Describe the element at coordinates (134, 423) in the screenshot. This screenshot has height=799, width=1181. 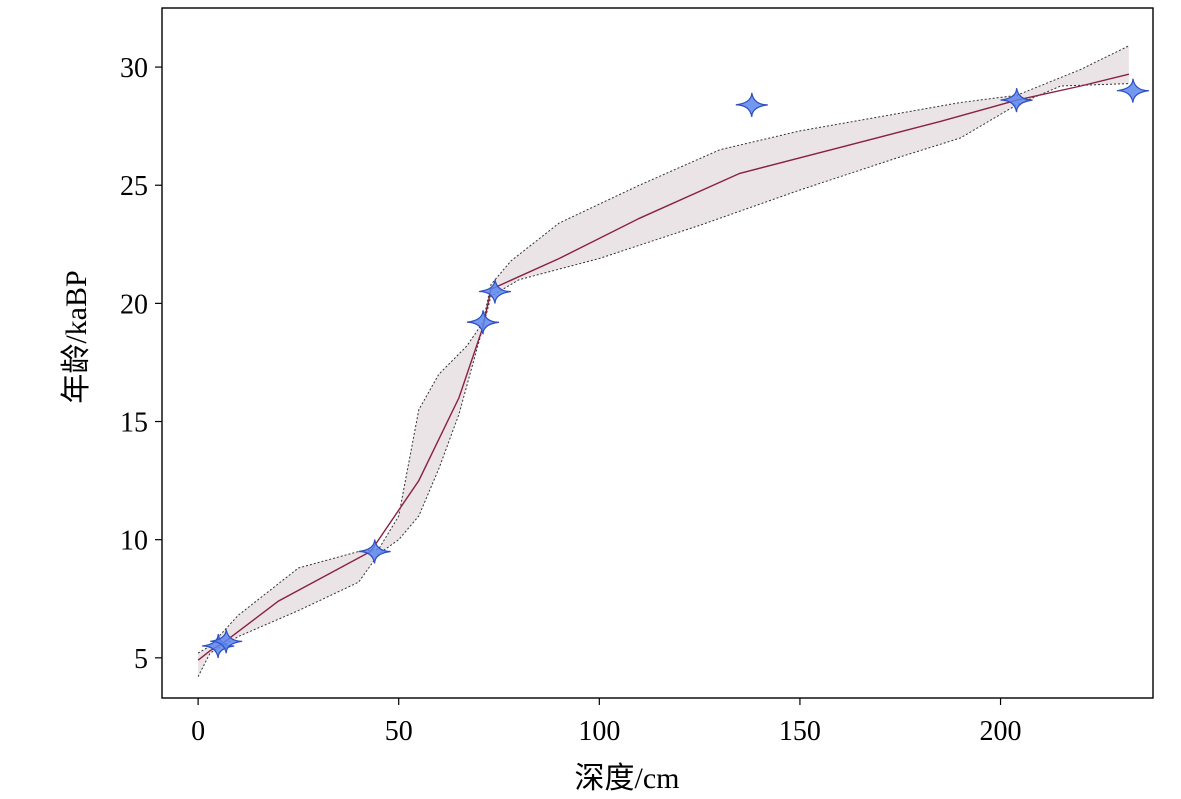
I see `y-tick-label: 15` at that location.